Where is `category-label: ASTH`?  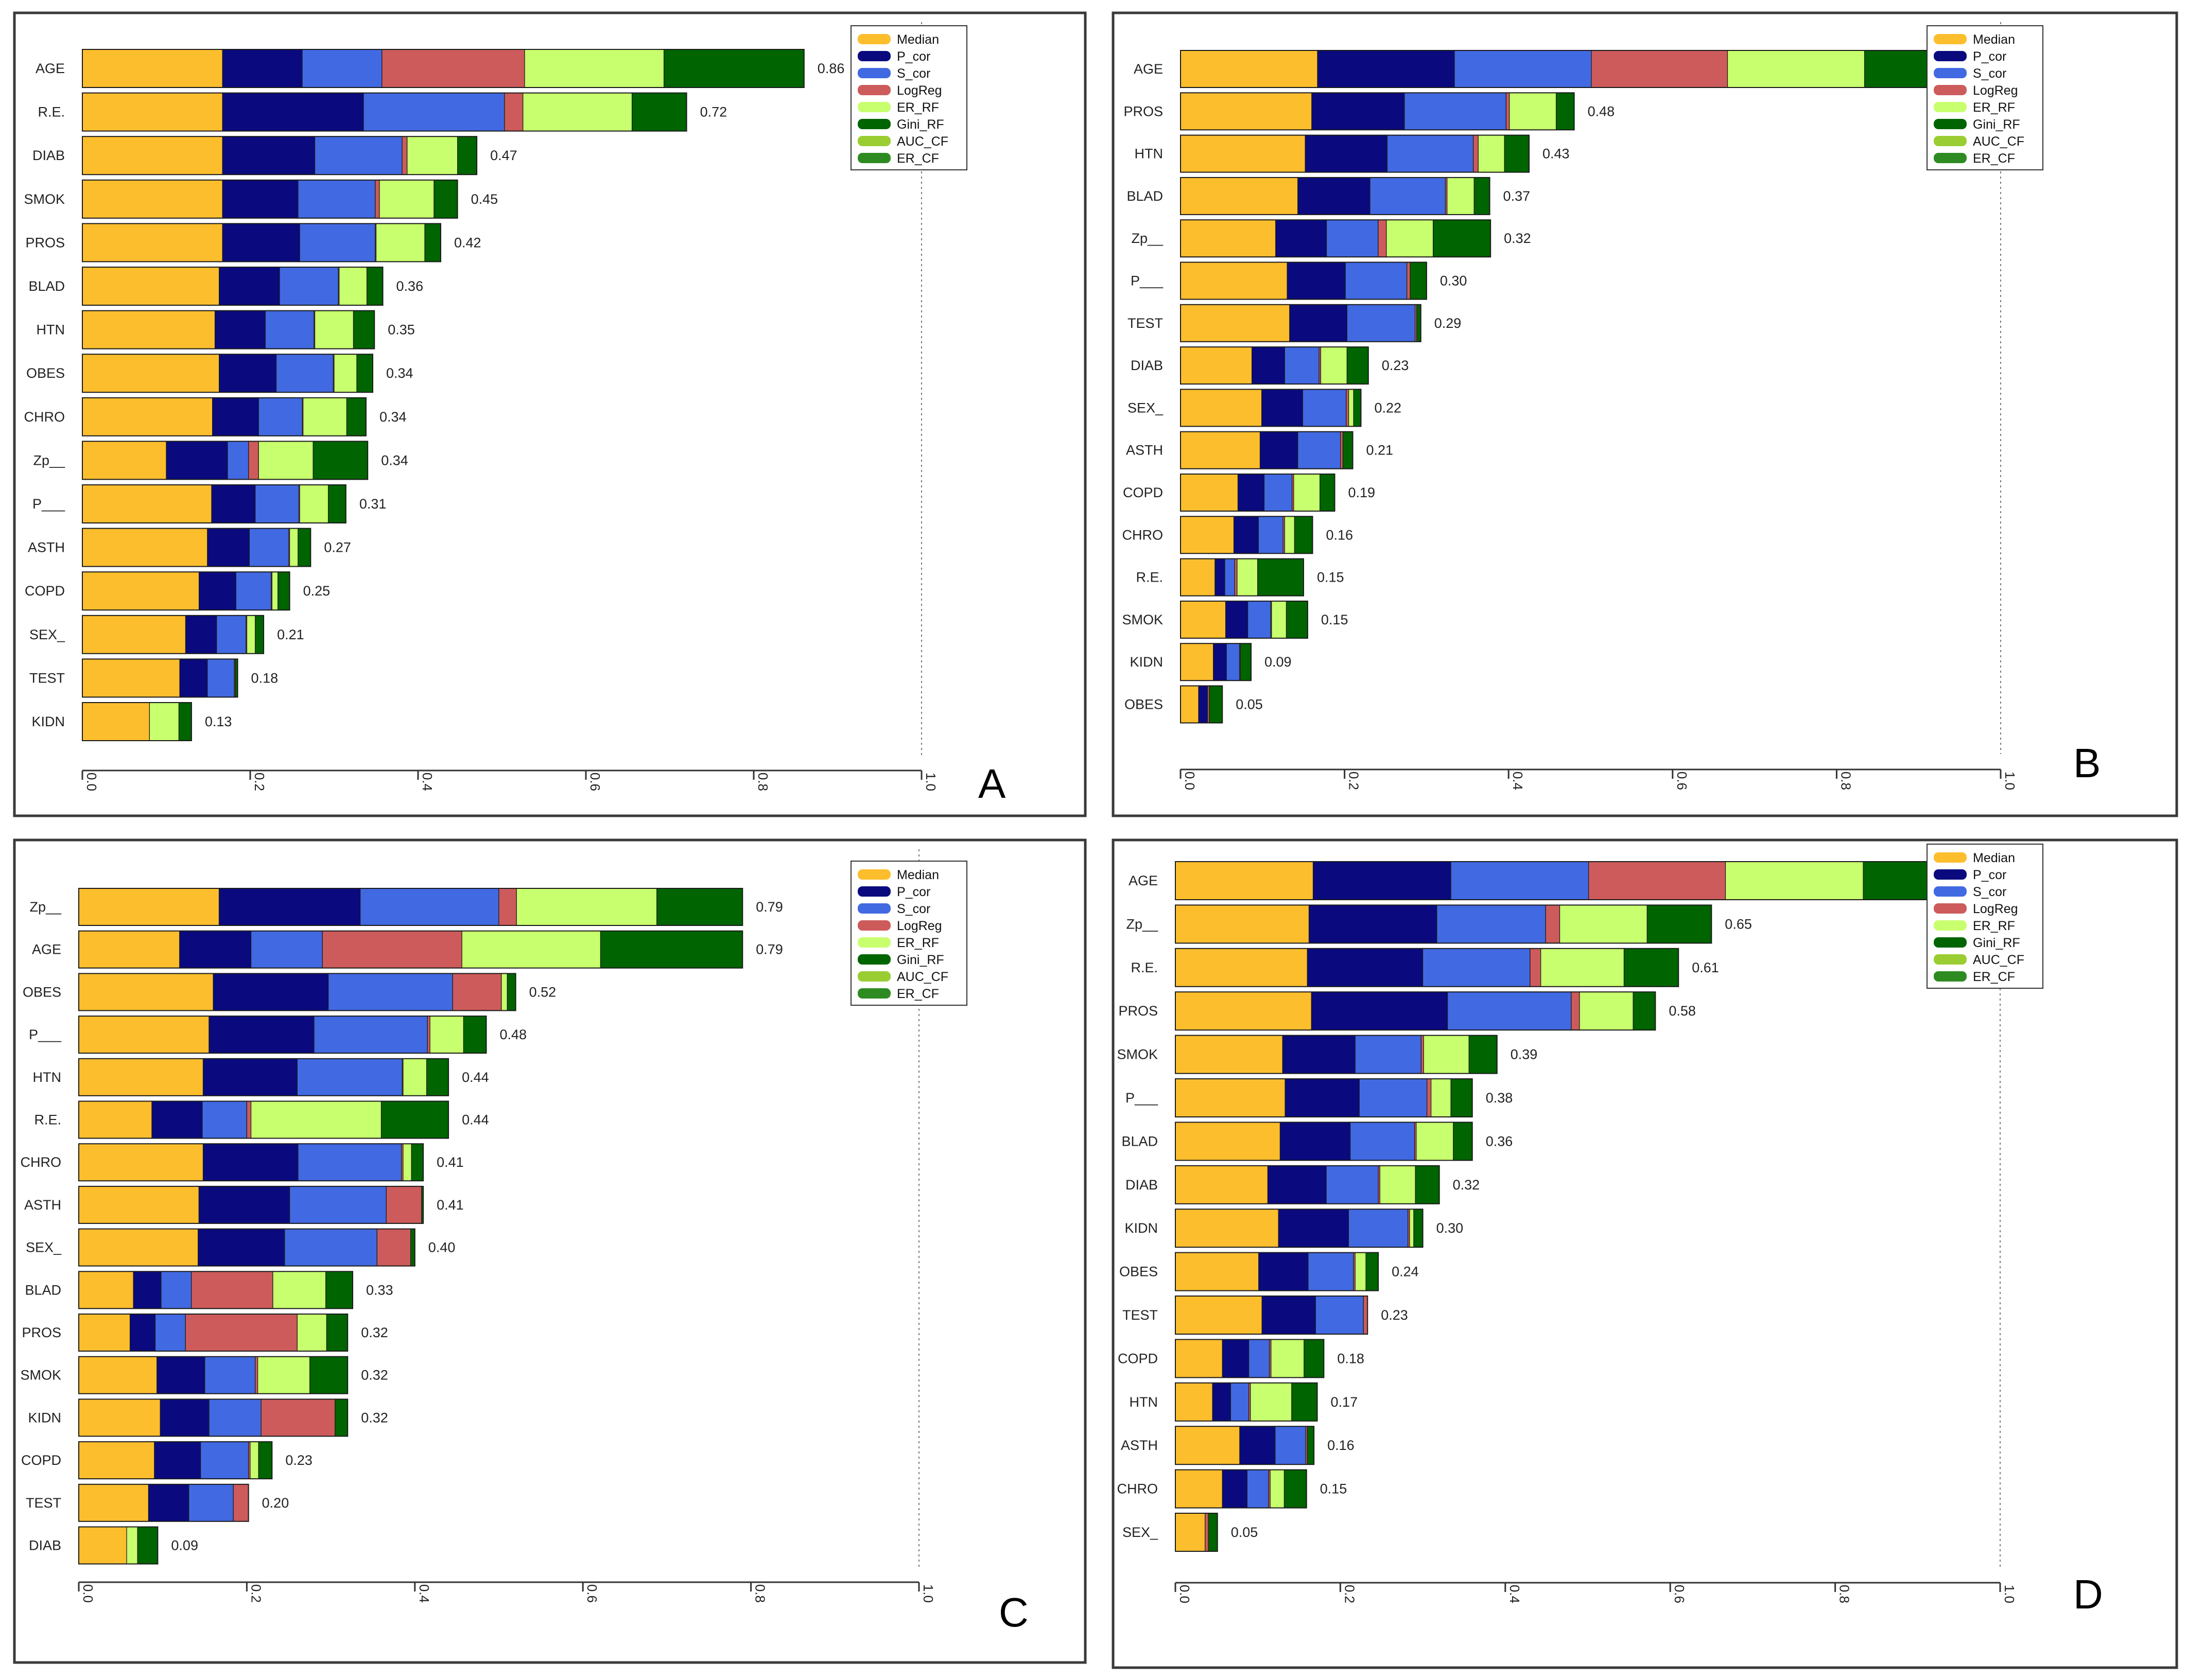
category-label: ASTH is located at coordinates (1144, 450).